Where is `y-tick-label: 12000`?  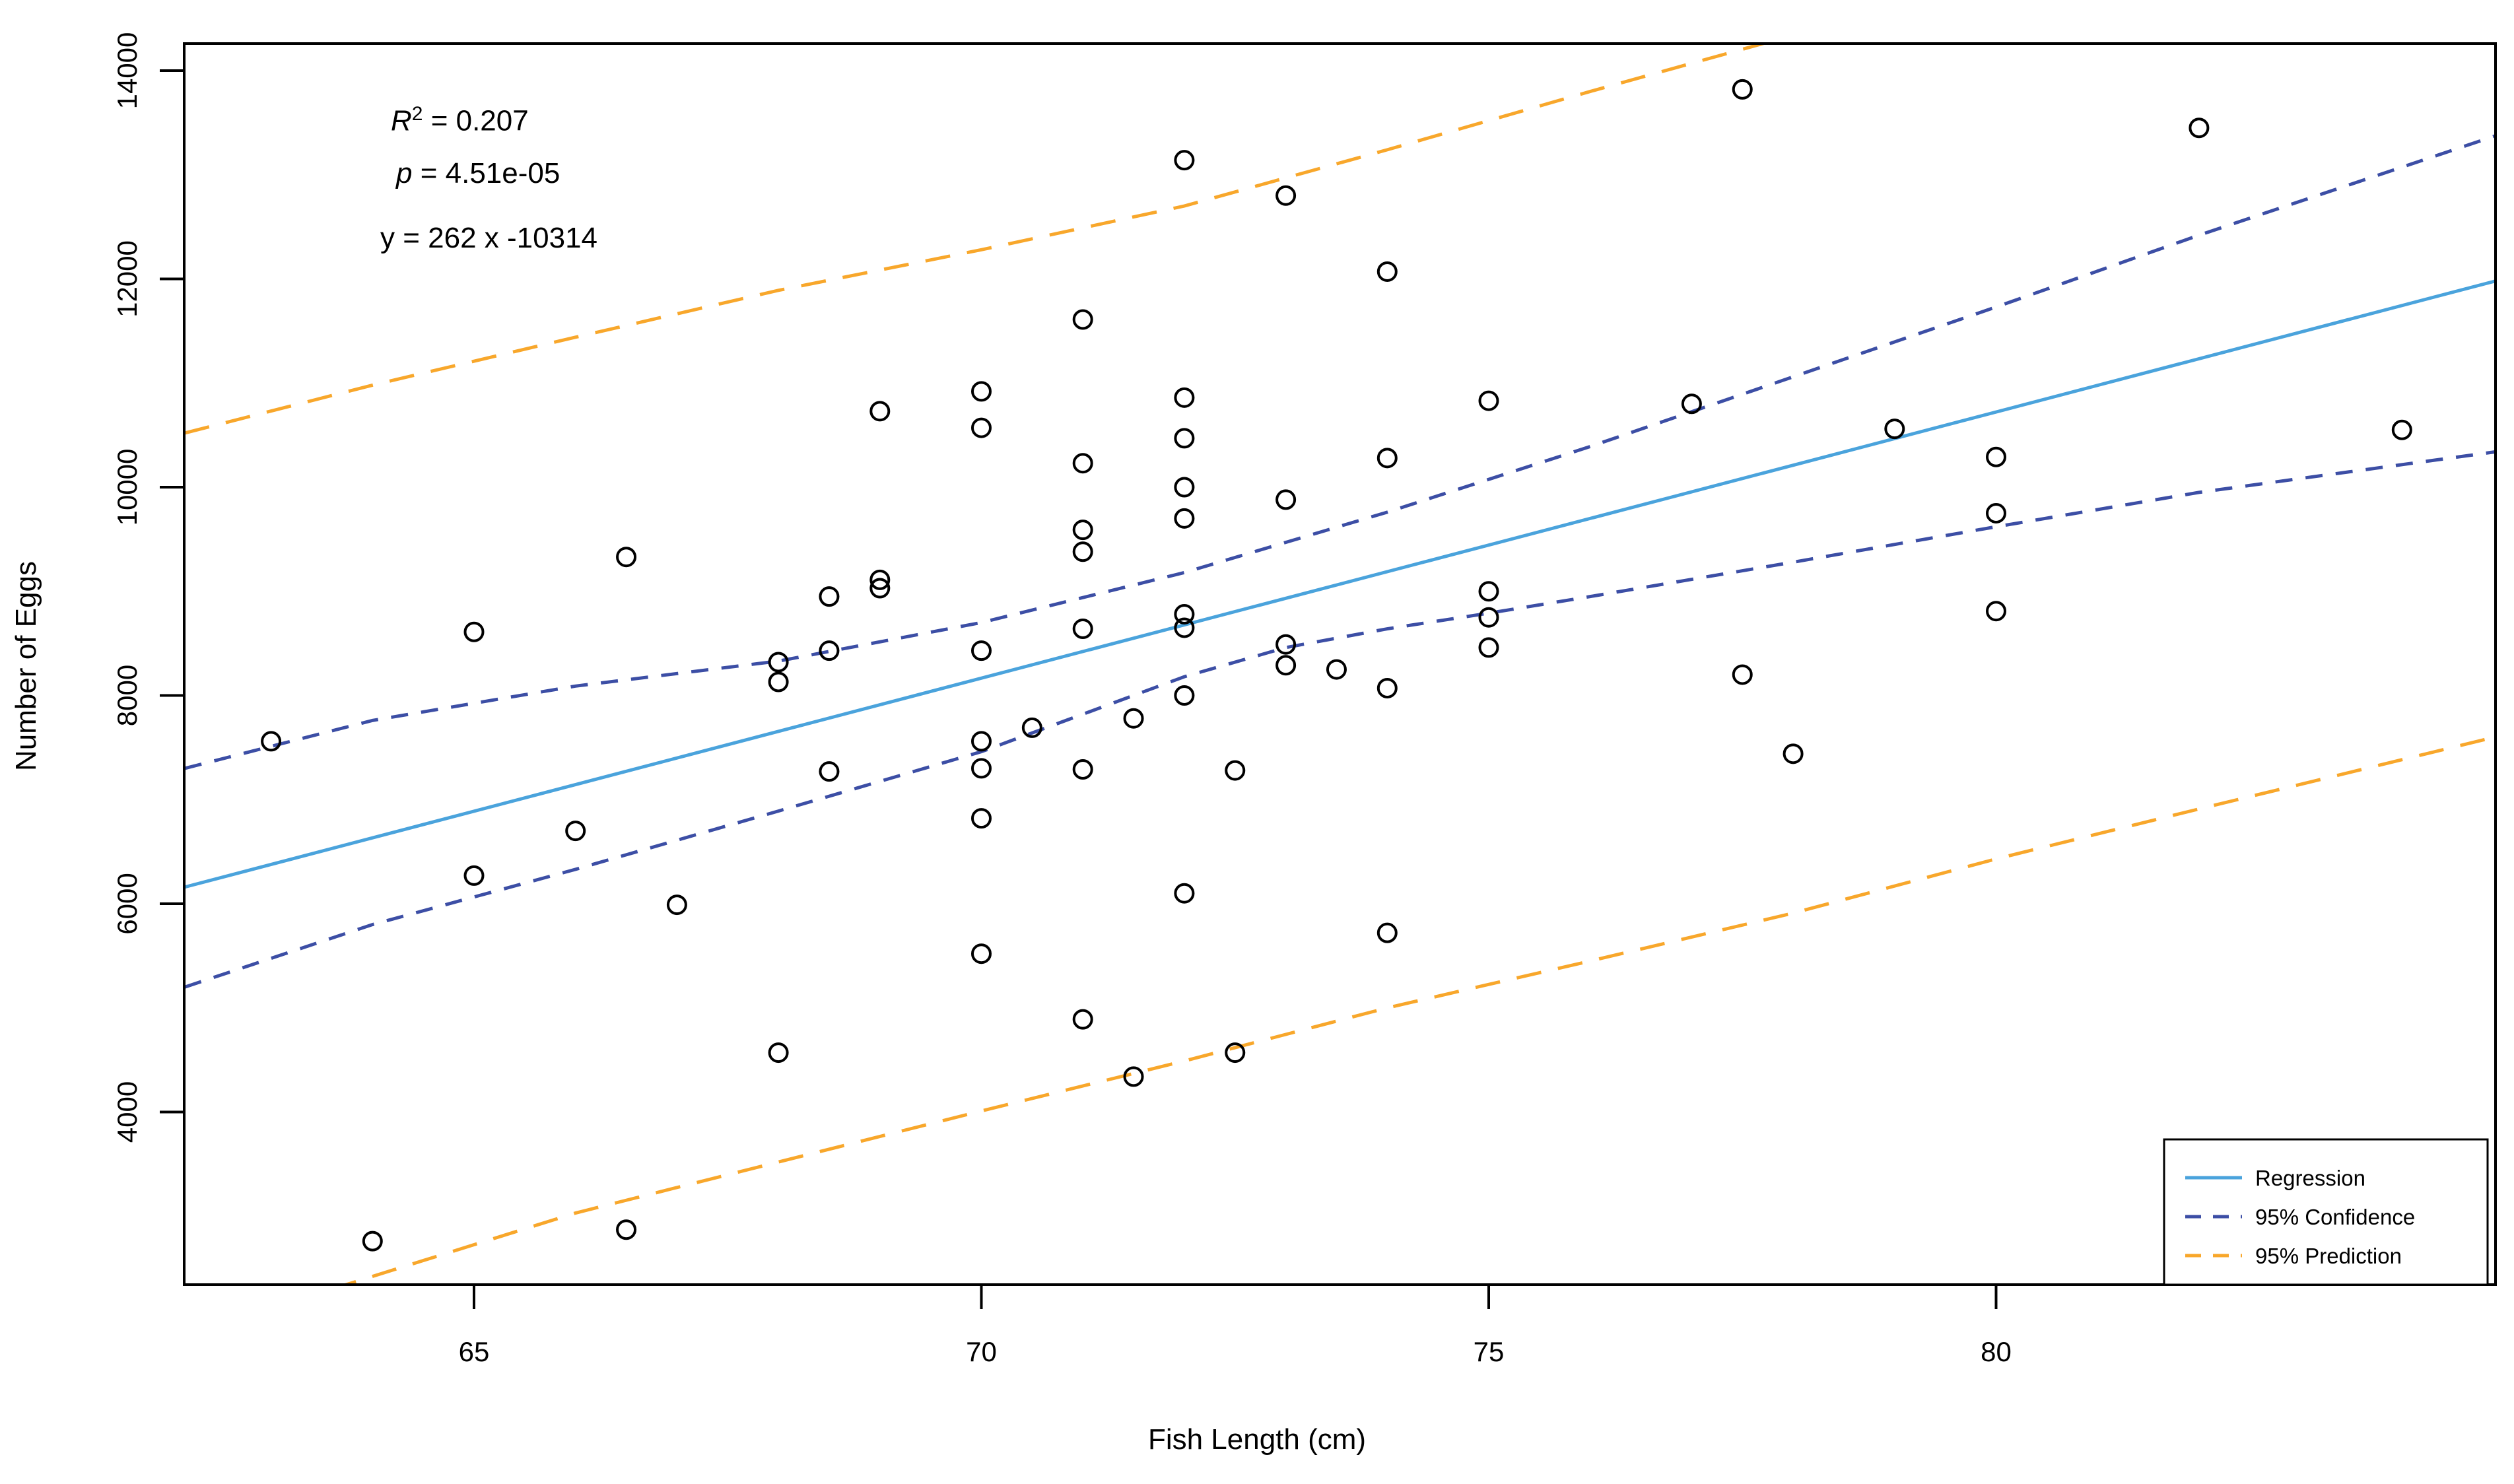
y-tick-label: 12000 is located at coordinates (127, 279).